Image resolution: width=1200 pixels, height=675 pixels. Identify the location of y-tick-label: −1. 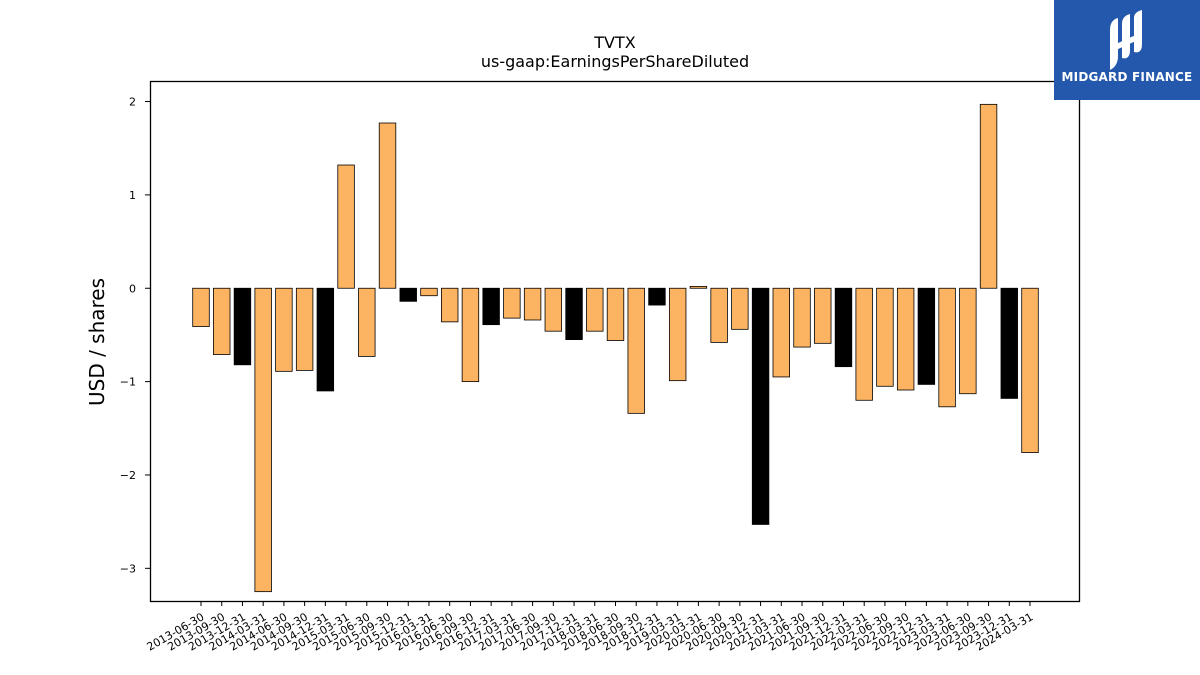
(128, 382).